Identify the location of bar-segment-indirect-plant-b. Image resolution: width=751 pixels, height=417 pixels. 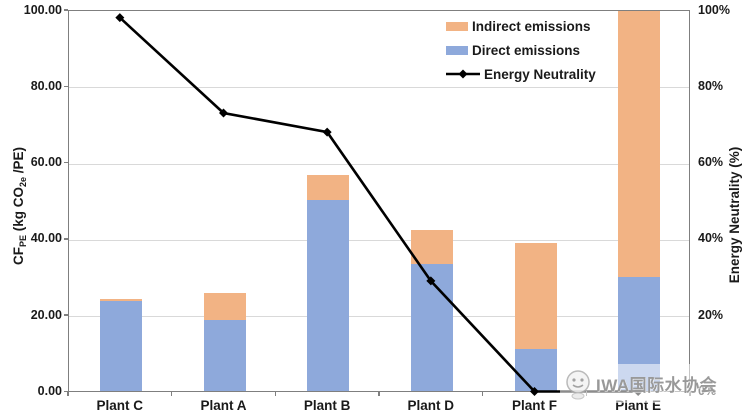
(328, 187).